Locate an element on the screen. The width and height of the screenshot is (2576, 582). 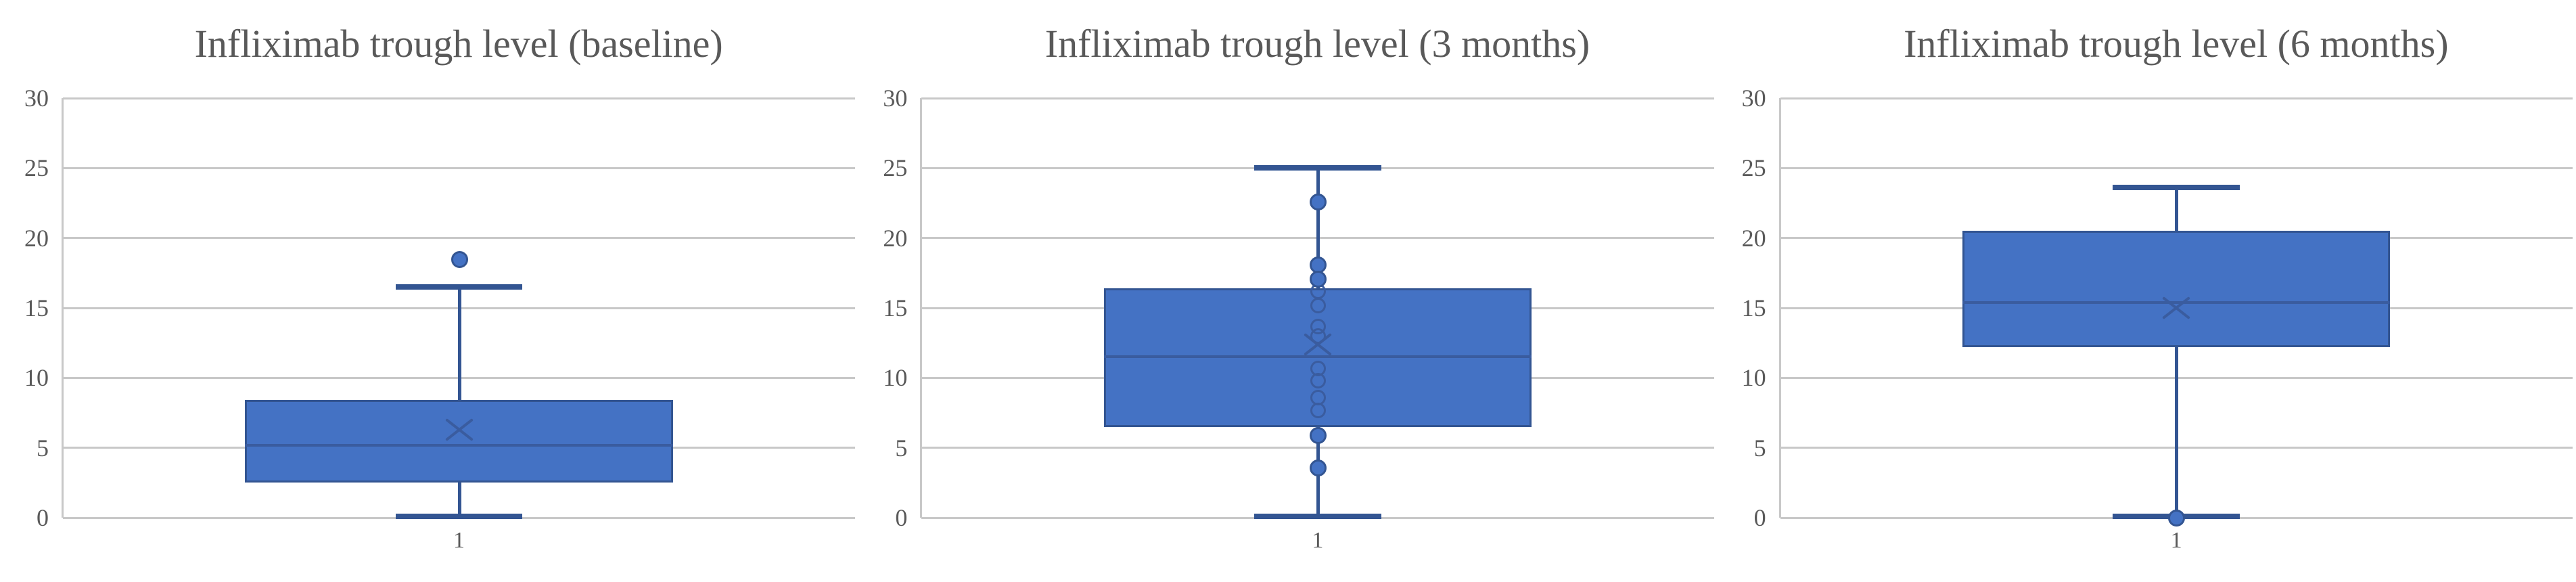
median-line is located at coordinates (459, 445).